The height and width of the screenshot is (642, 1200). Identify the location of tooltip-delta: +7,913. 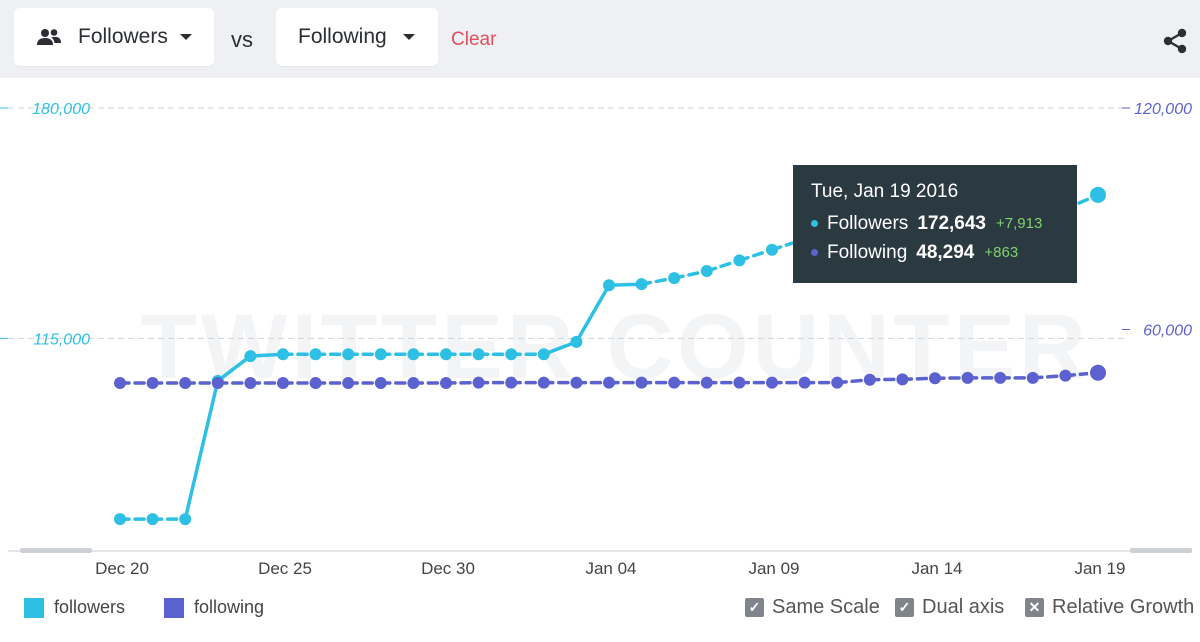
(1019, 223).